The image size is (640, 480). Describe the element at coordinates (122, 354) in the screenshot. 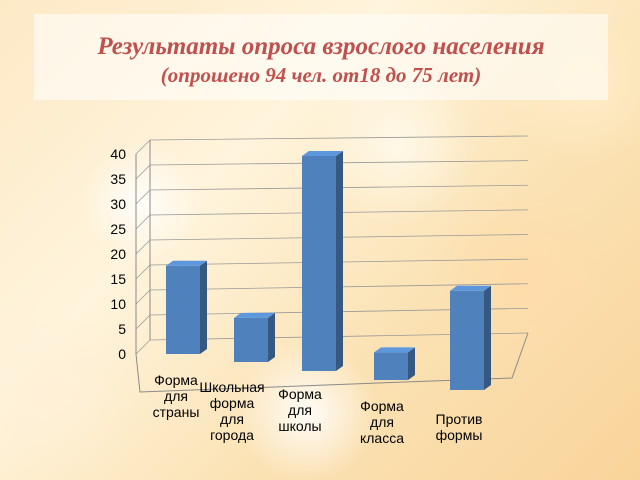

I see `y-tick-label: 0` at that location.